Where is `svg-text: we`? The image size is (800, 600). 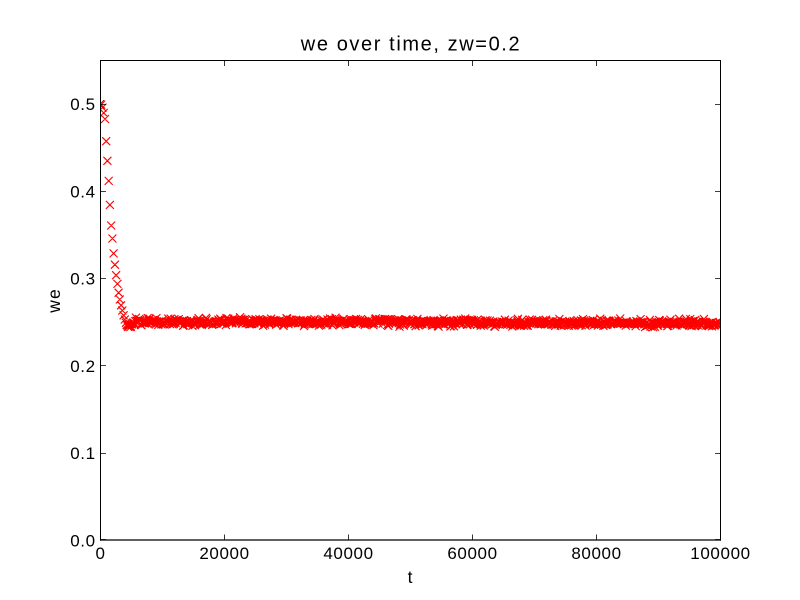
svg-text: we is located at coordinates (54, 300).